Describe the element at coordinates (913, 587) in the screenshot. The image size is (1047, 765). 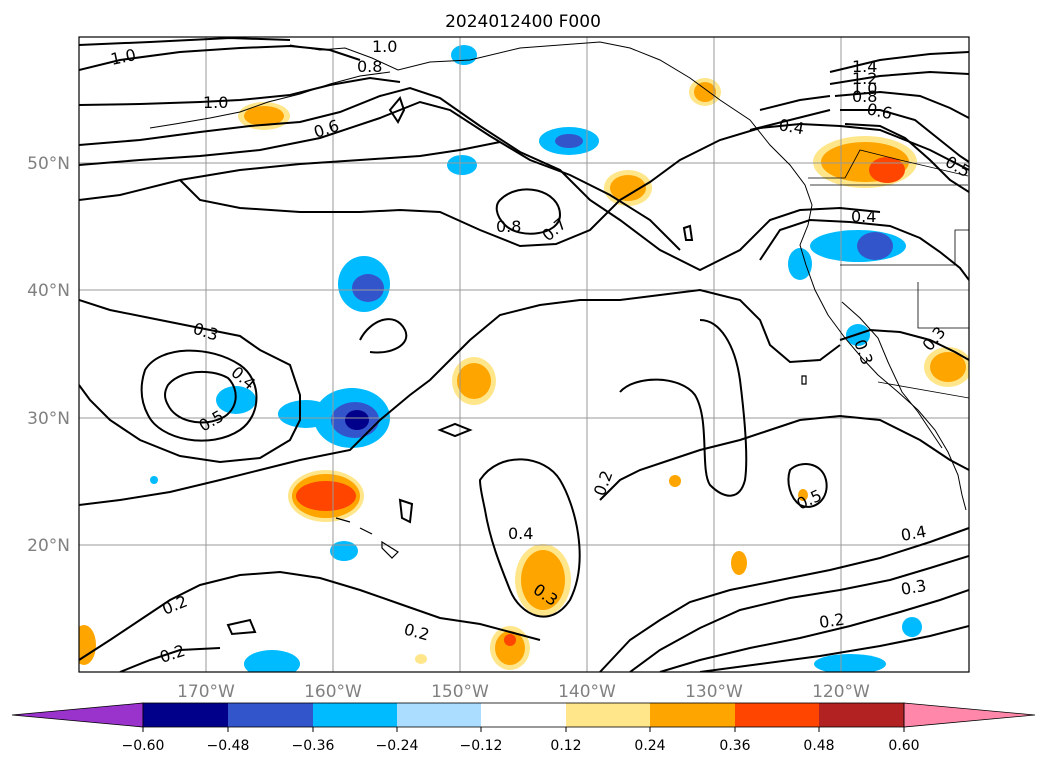
I see `contour-label: 0.3` at that location.